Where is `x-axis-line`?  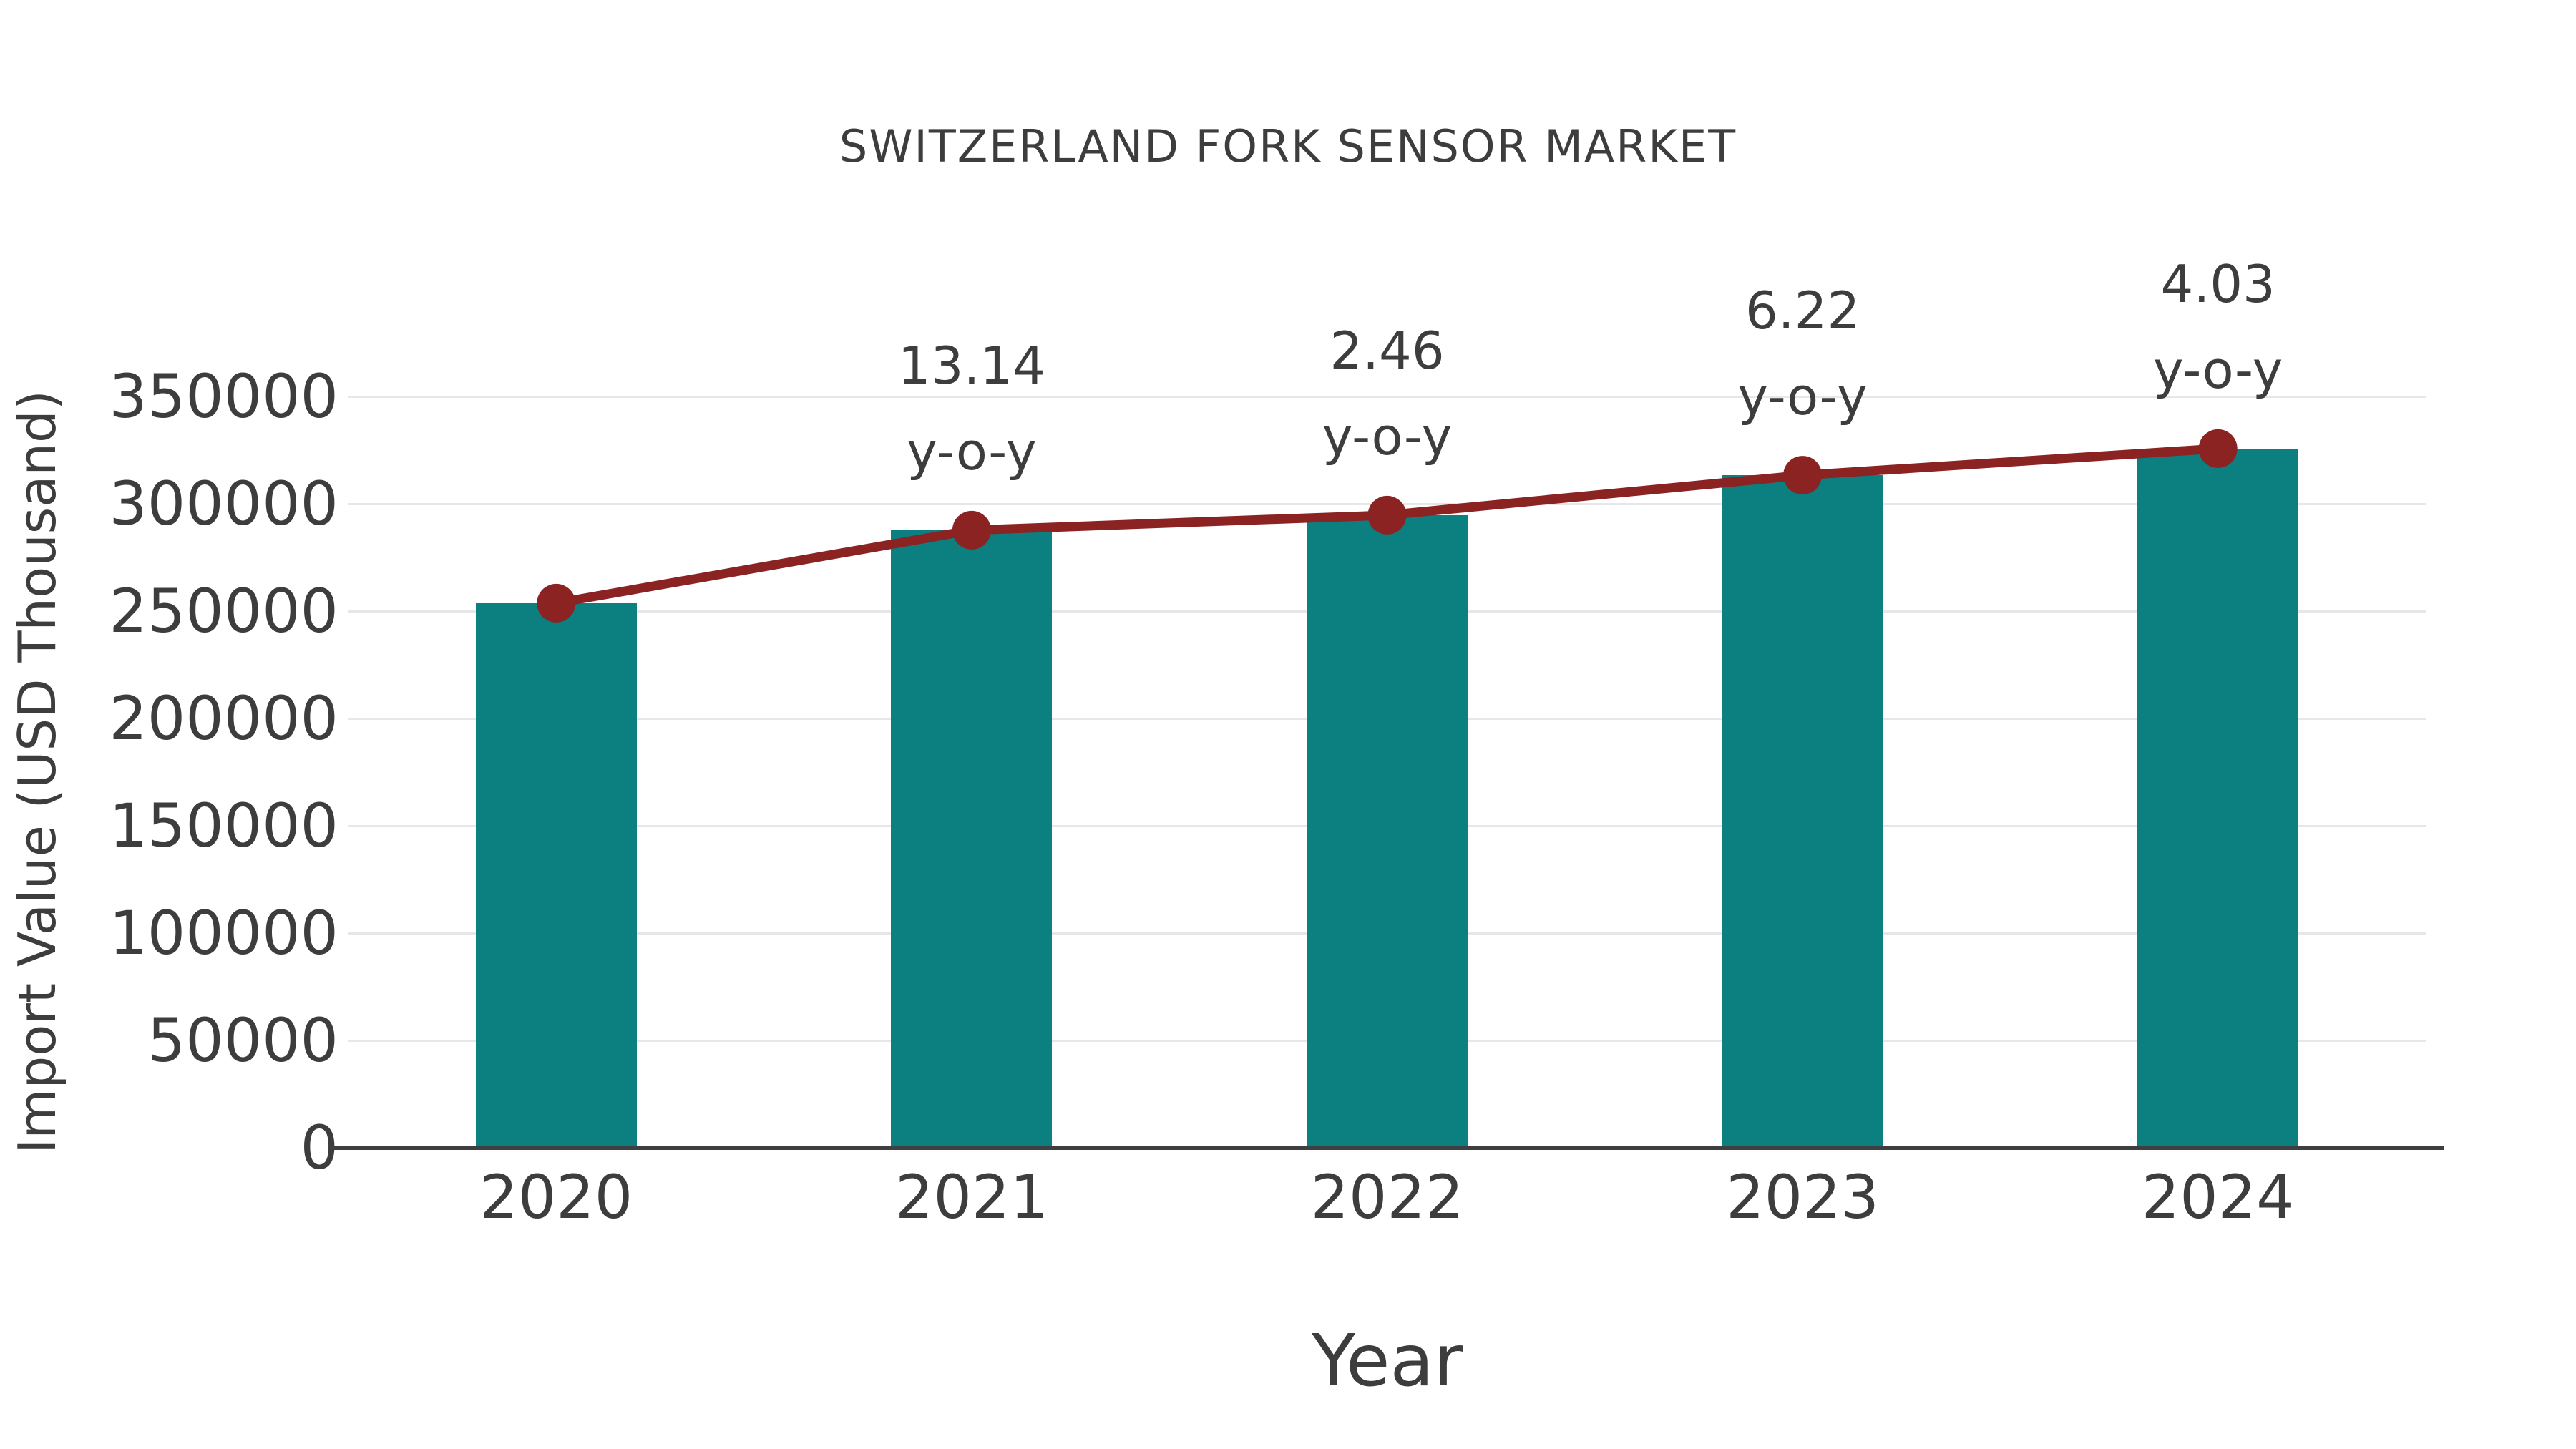
x-axis-line is located at coordinates (1386, 1148).